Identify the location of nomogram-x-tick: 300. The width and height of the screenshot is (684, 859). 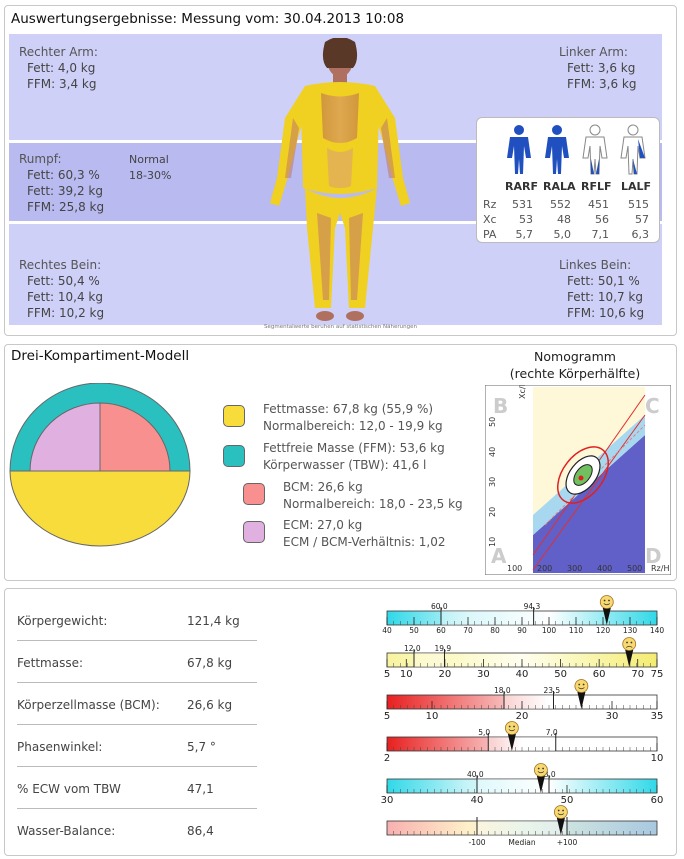
(574, 568).